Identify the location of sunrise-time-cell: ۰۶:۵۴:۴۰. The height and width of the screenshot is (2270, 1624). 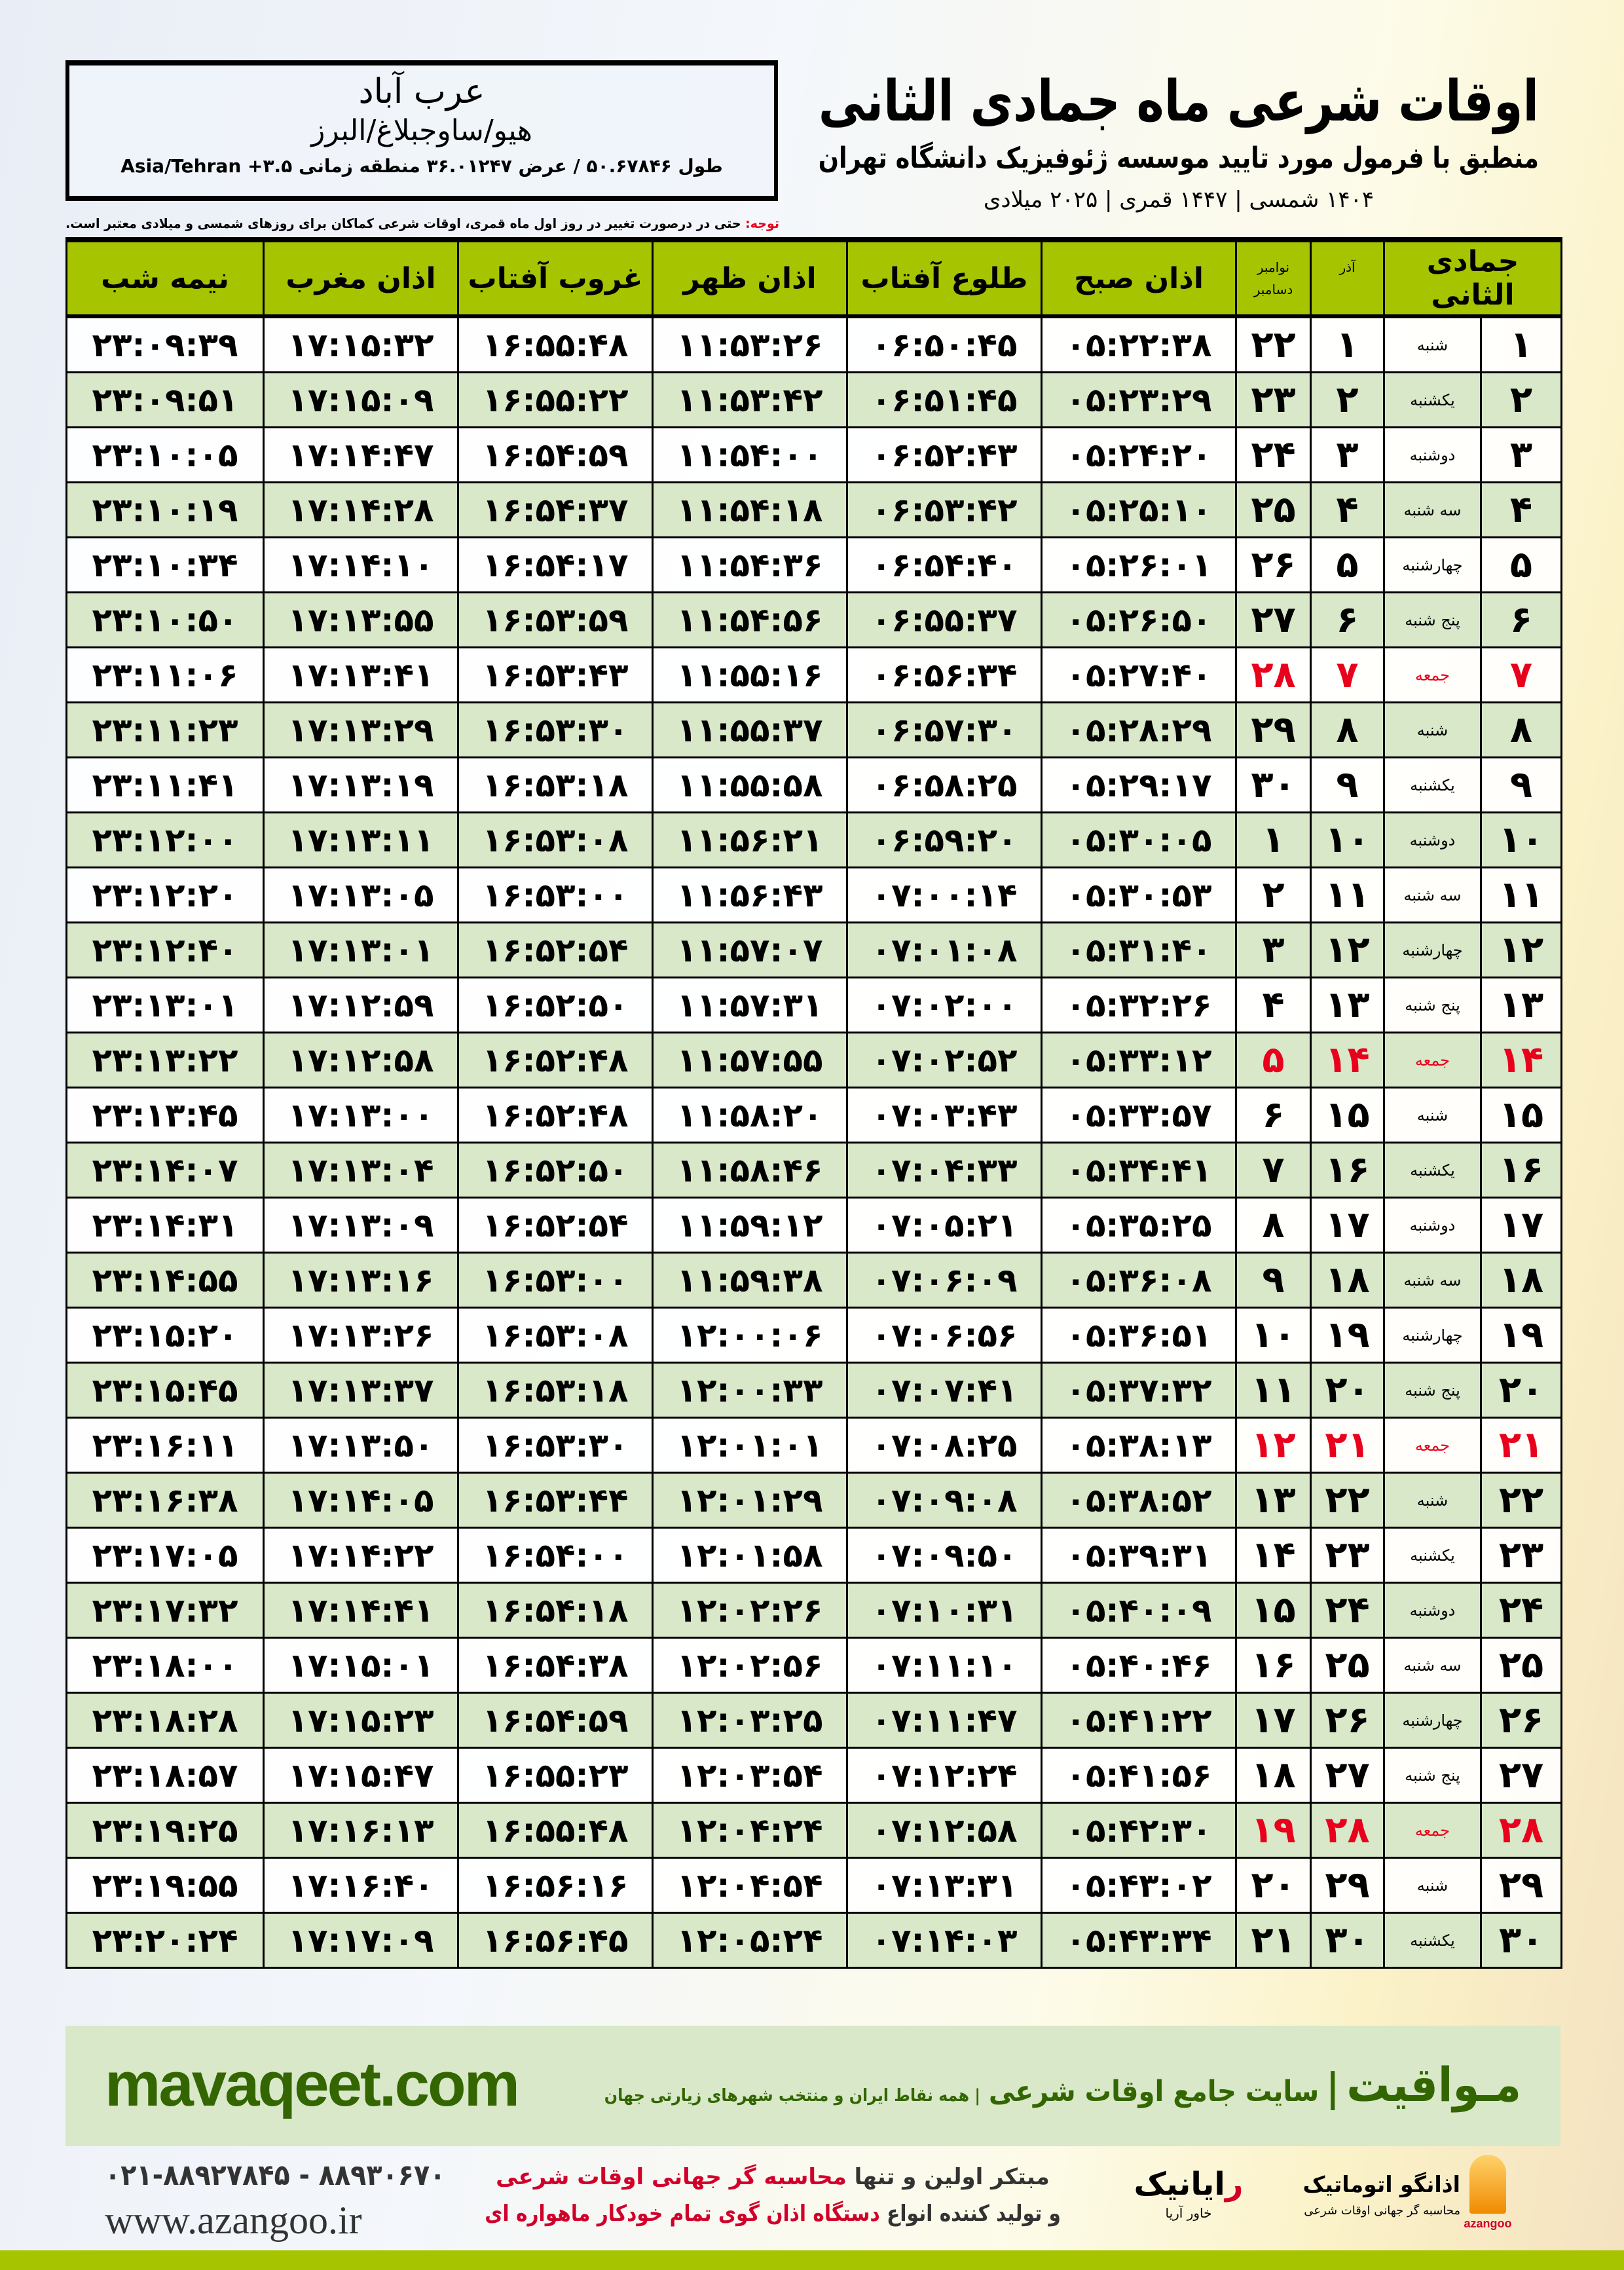
(944, 564).